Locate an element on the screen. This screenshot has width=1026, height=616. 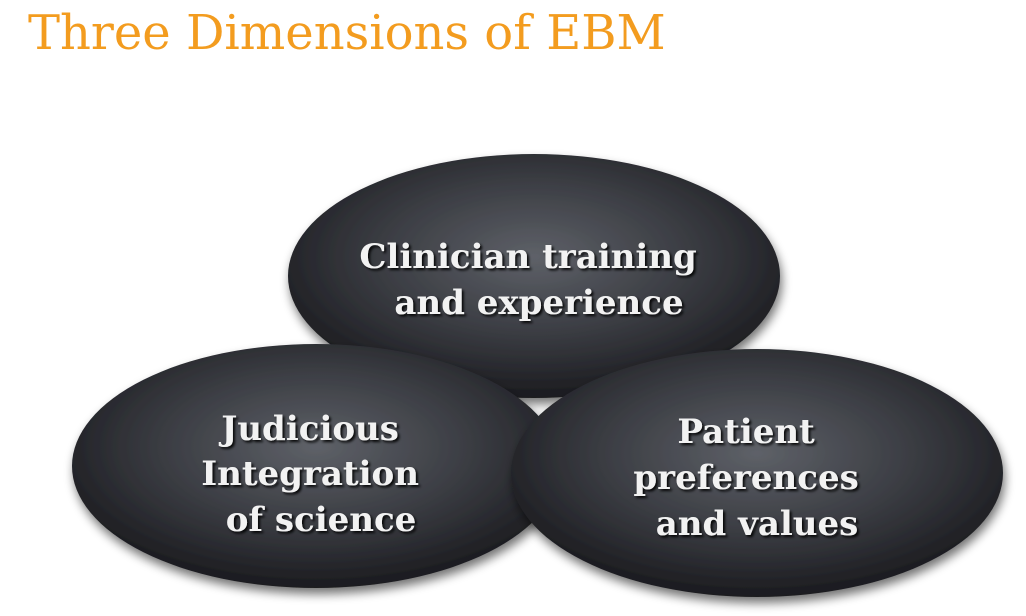
clinician-label-line-2: and experience is located at coordinates (538, 303).